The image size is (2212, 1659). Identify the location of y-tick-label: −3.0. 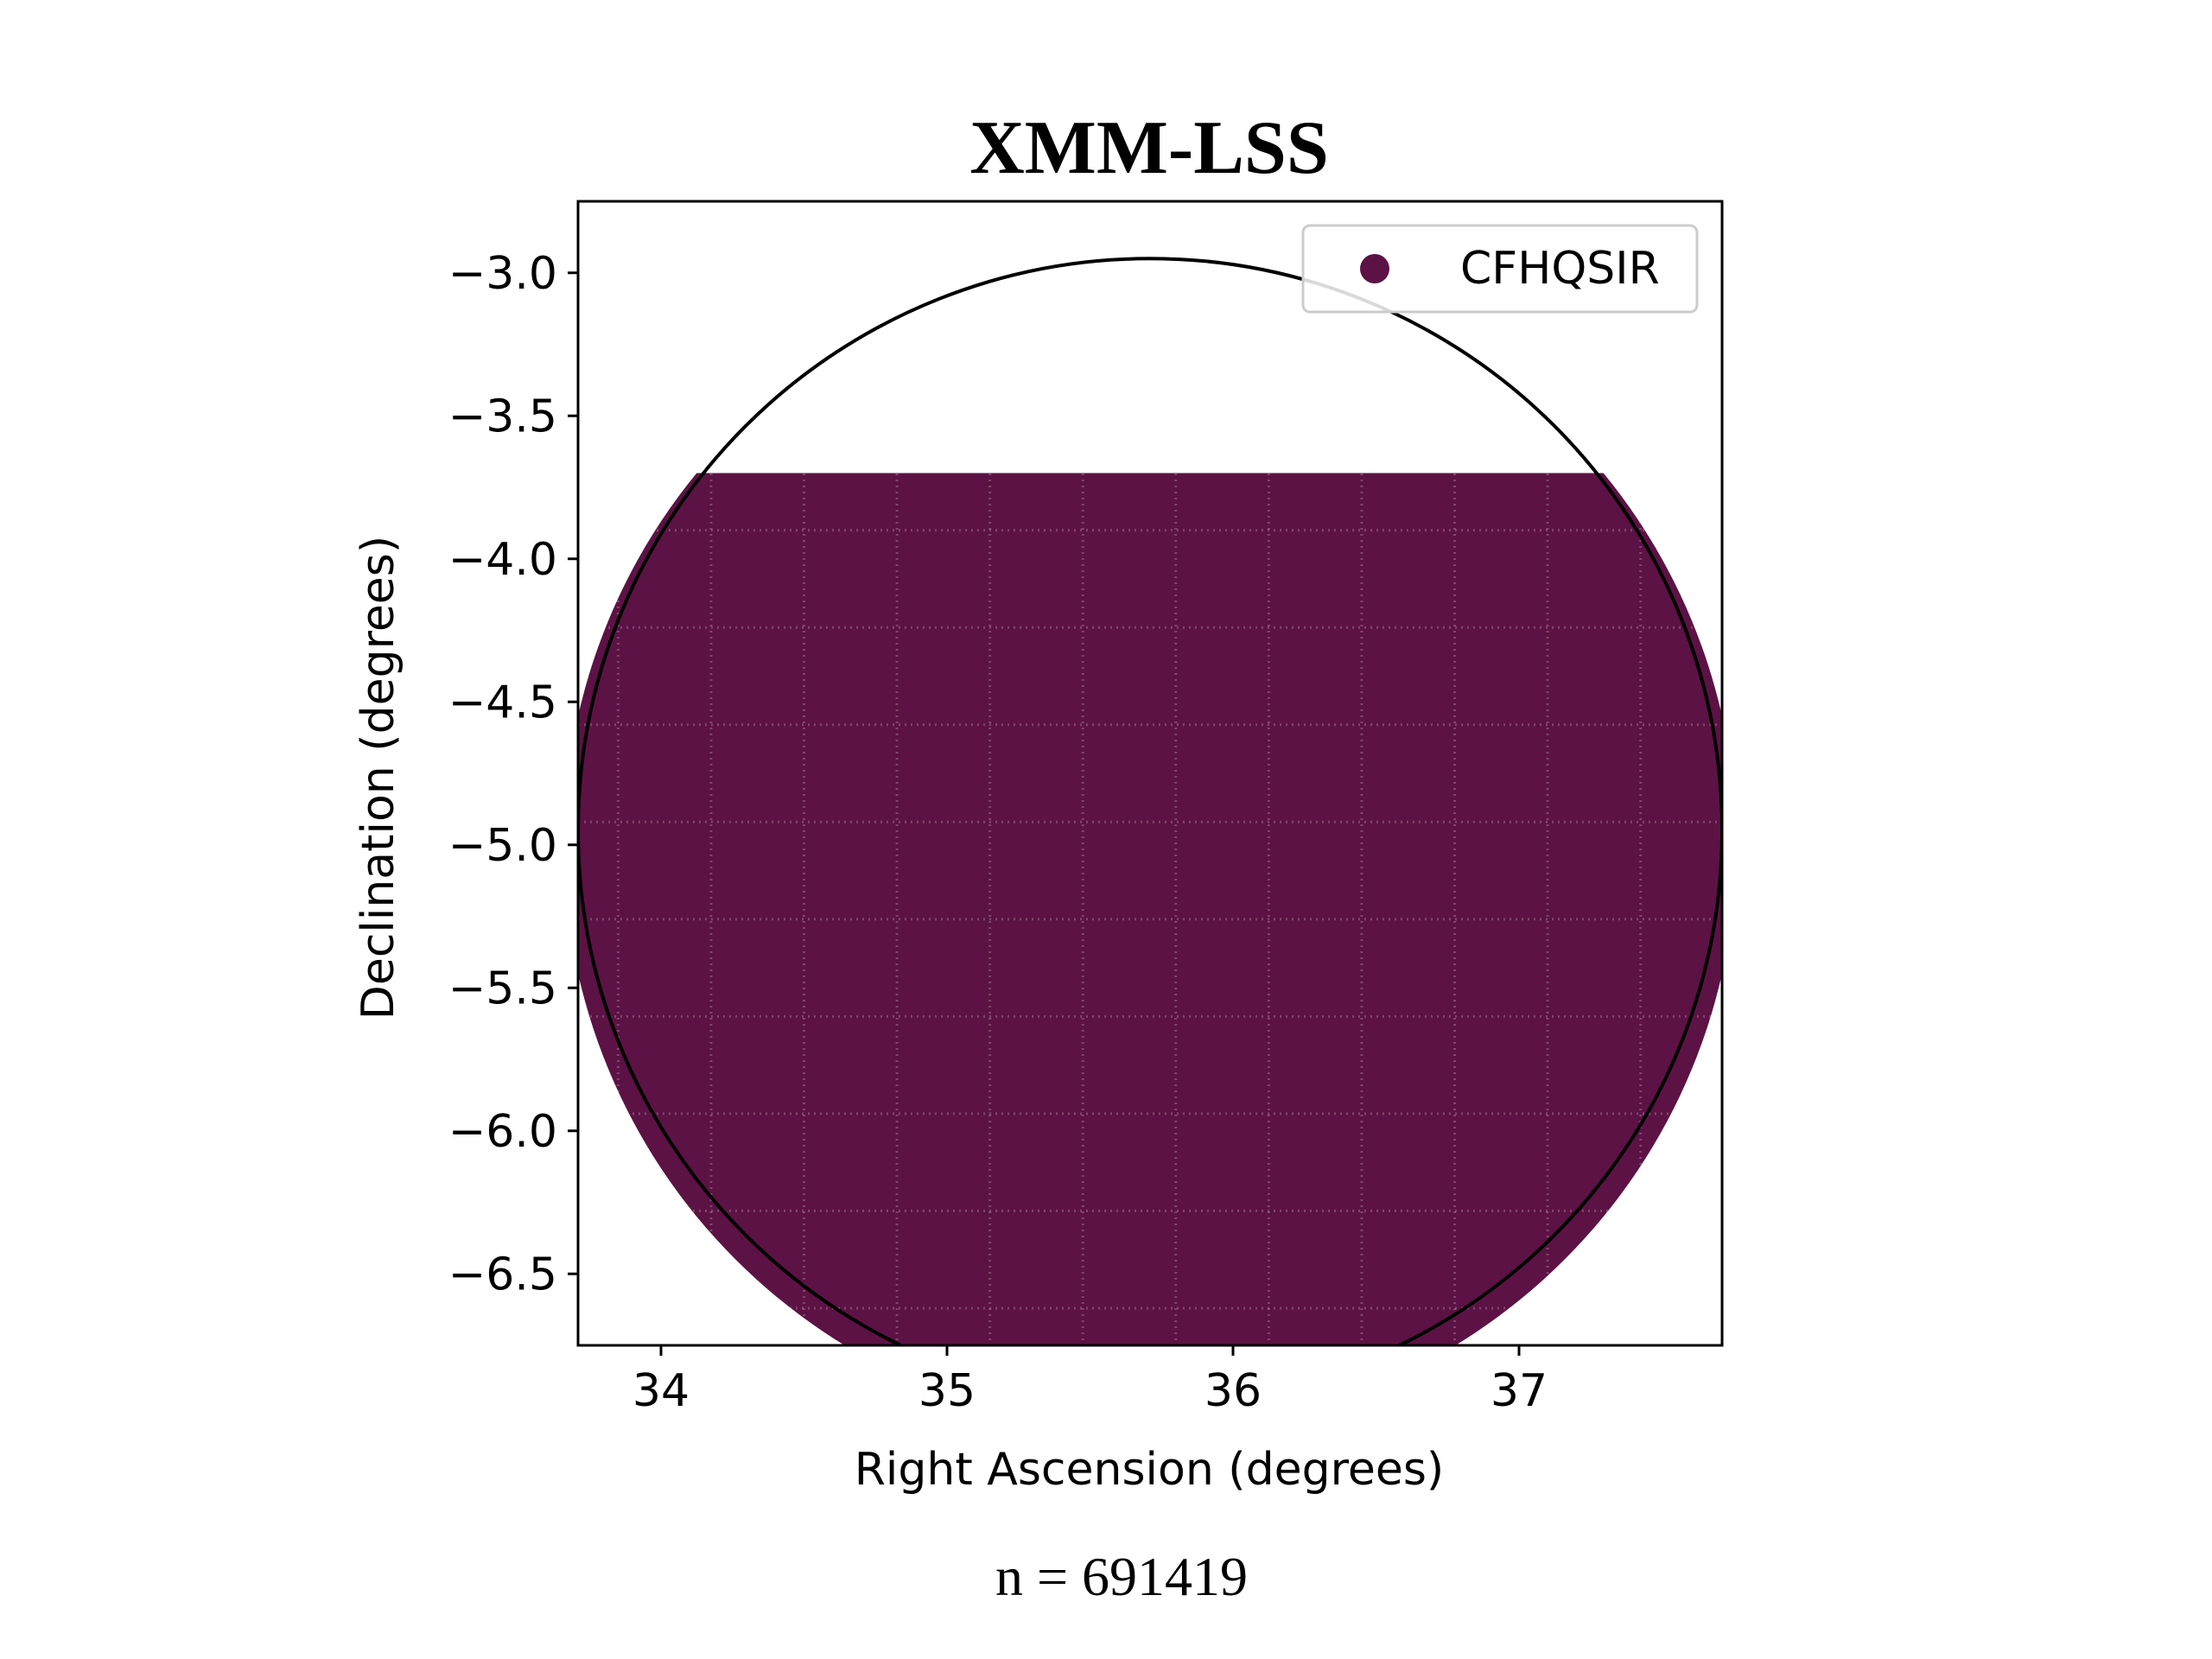
(502, 274).